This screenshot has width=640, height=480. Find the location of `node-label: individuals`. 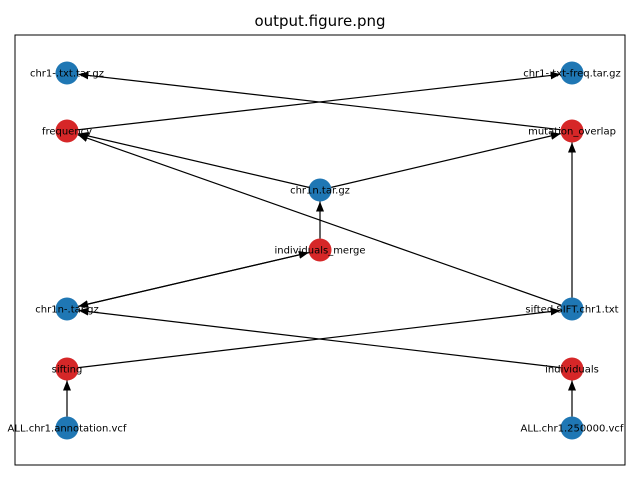

node-label: individuals is located at coordinates (572, 370).